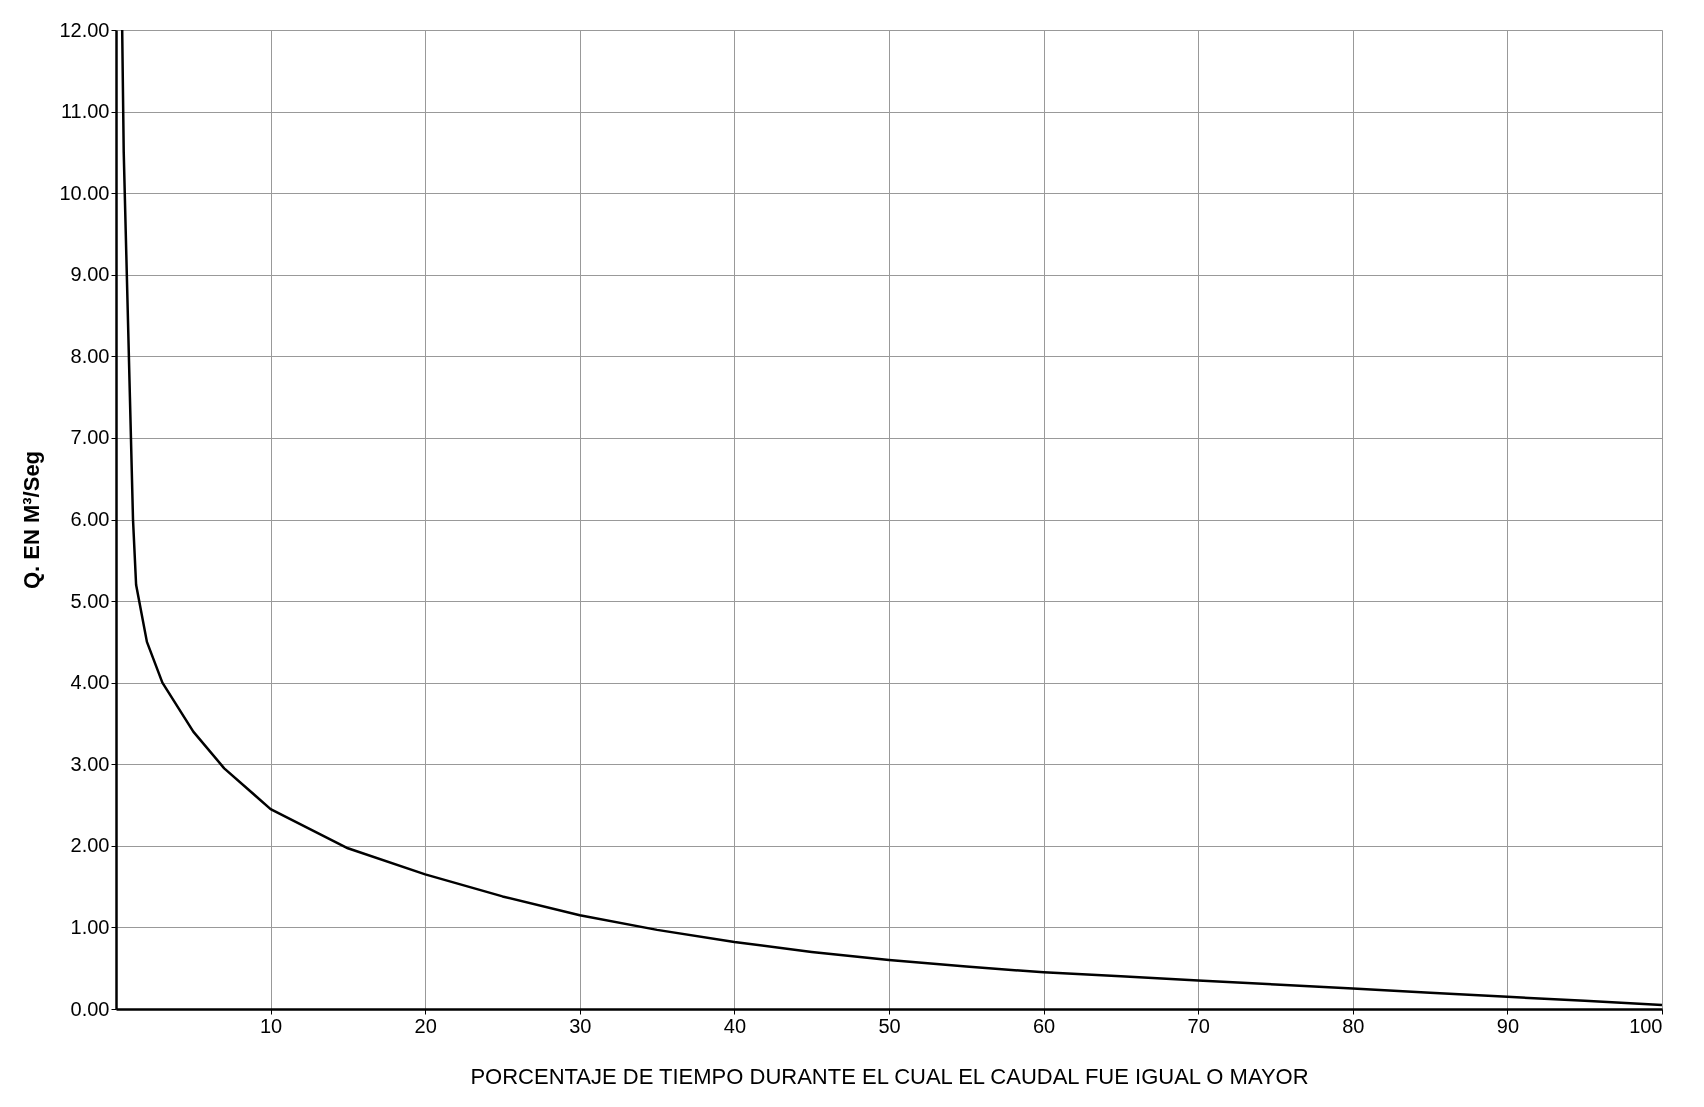 The width and height of the screenshot is (1704, 1107). Describe the element at coordinates (84, 192) in the screenshot. I see `y-tick-label: 10.00` at that location.